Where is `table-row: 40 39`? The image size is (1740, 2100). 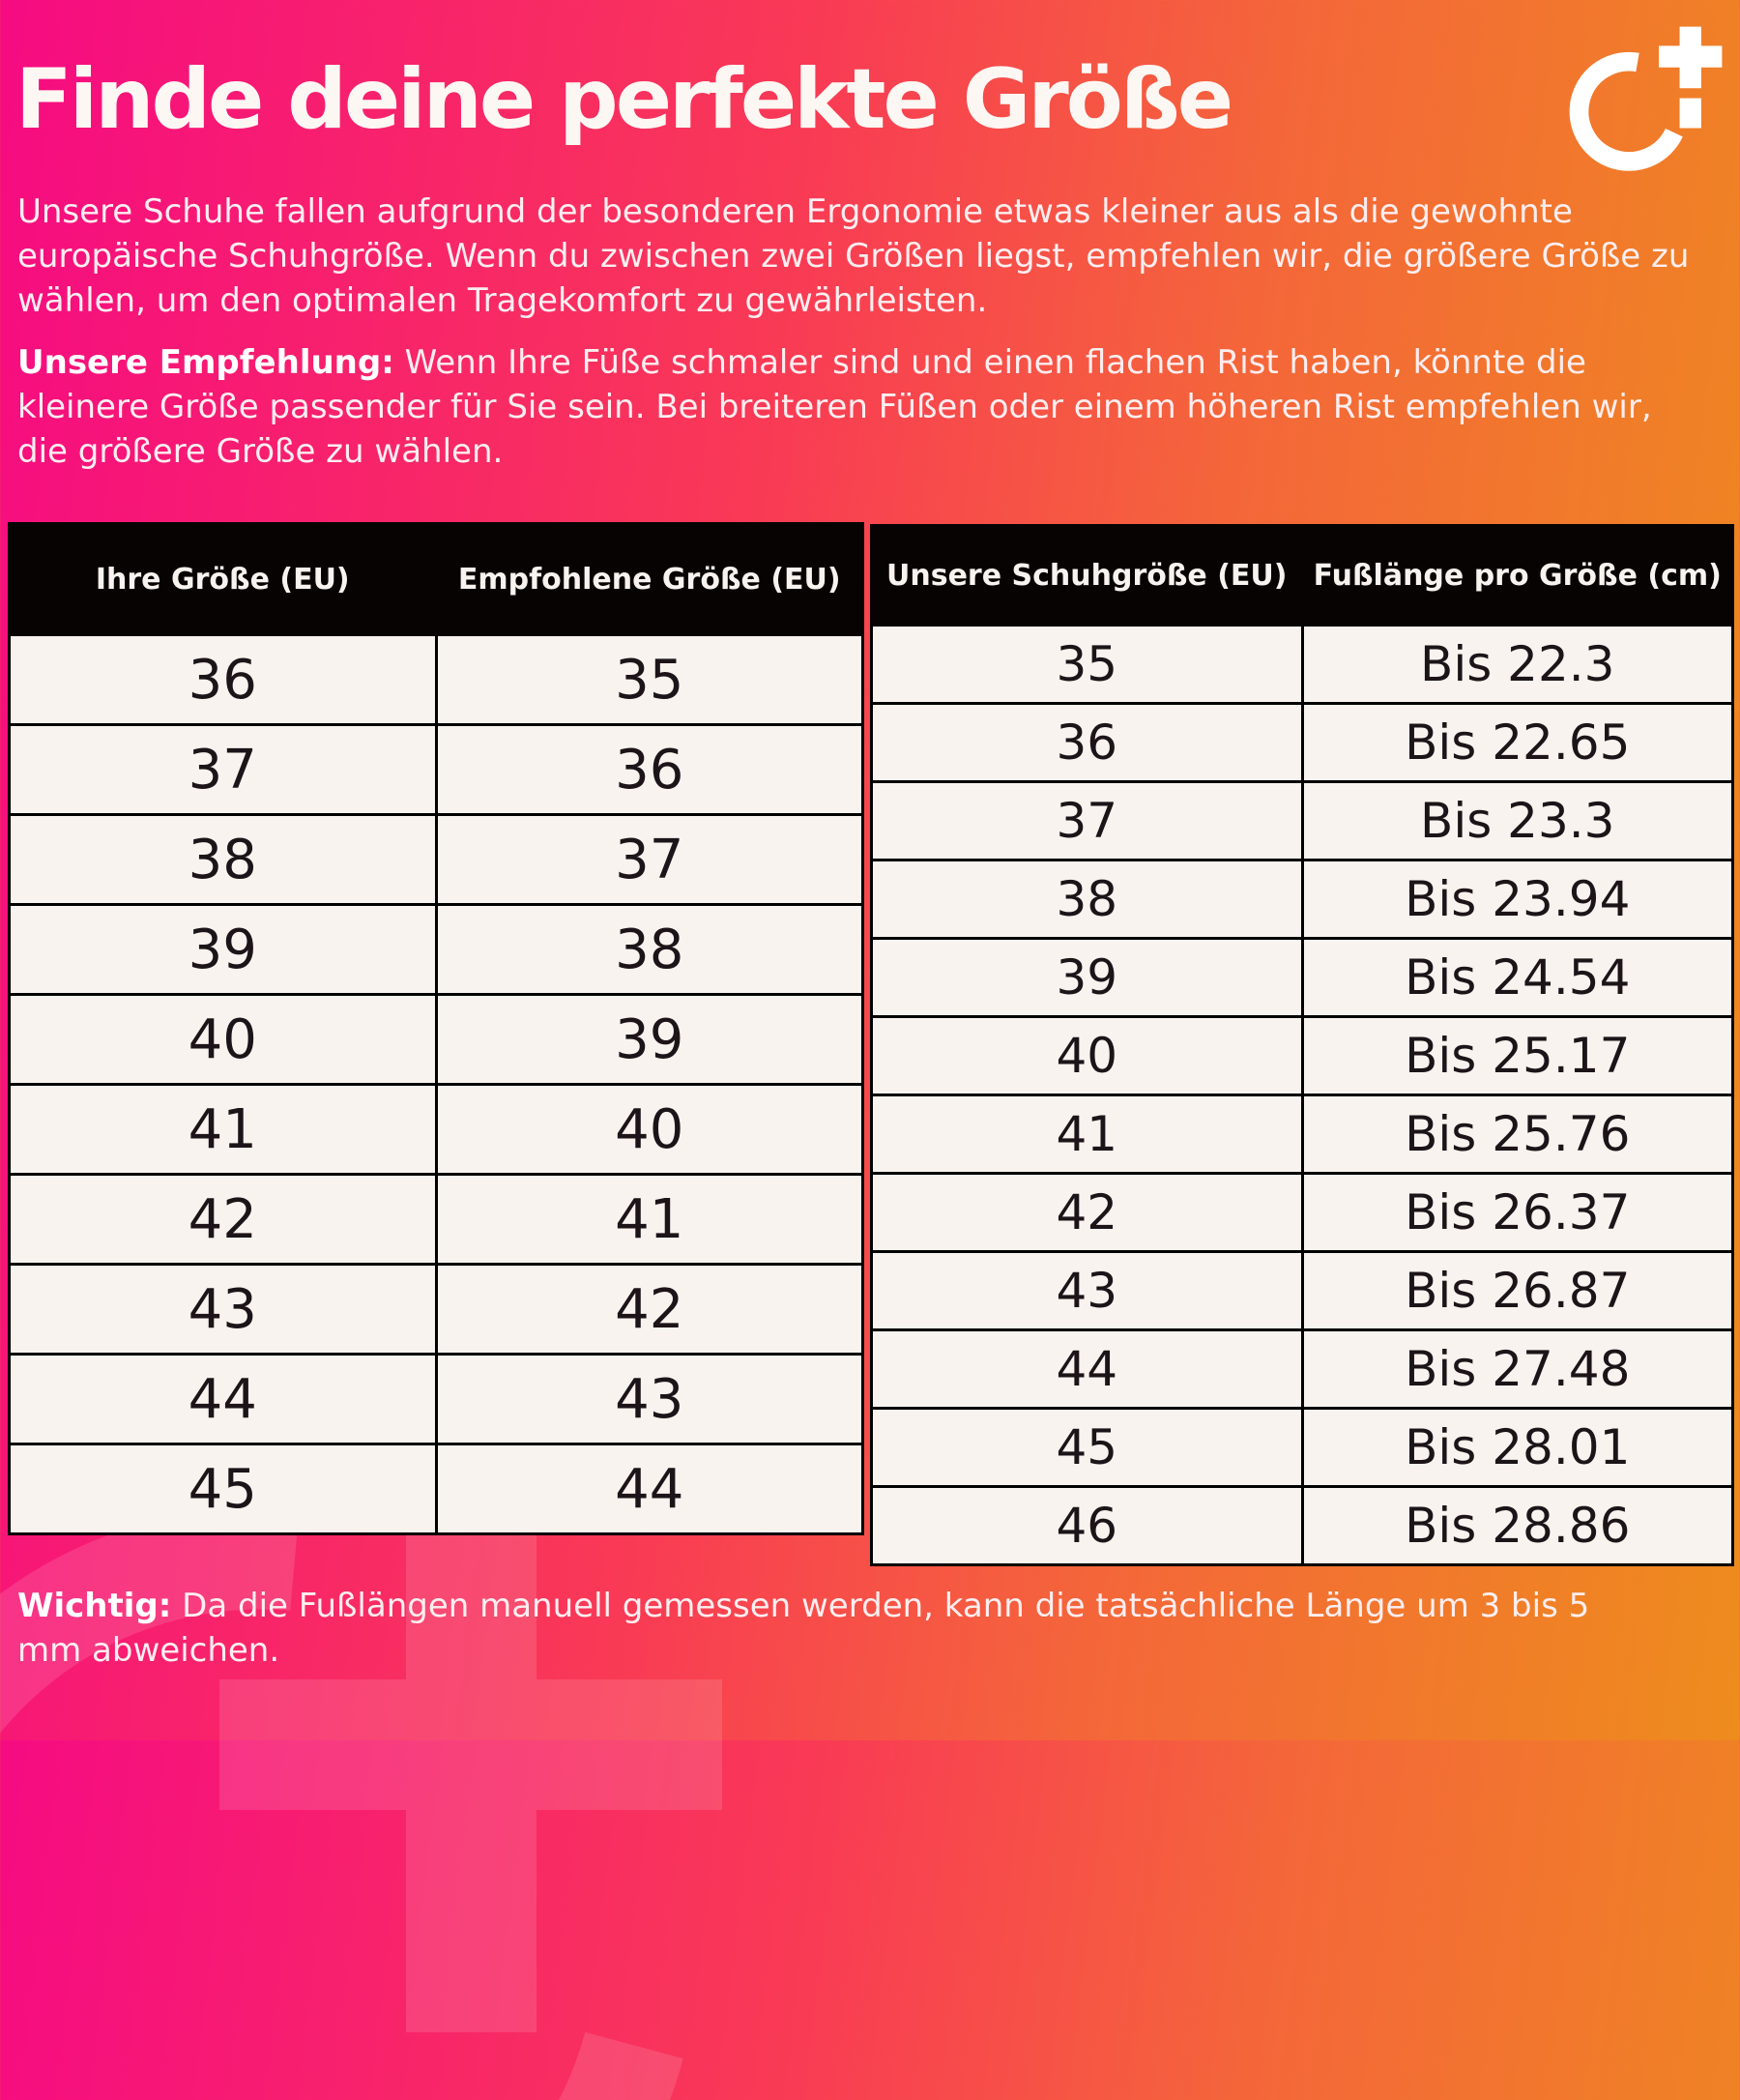 table-row: 40 39 is located at coordinates (436, 1039).